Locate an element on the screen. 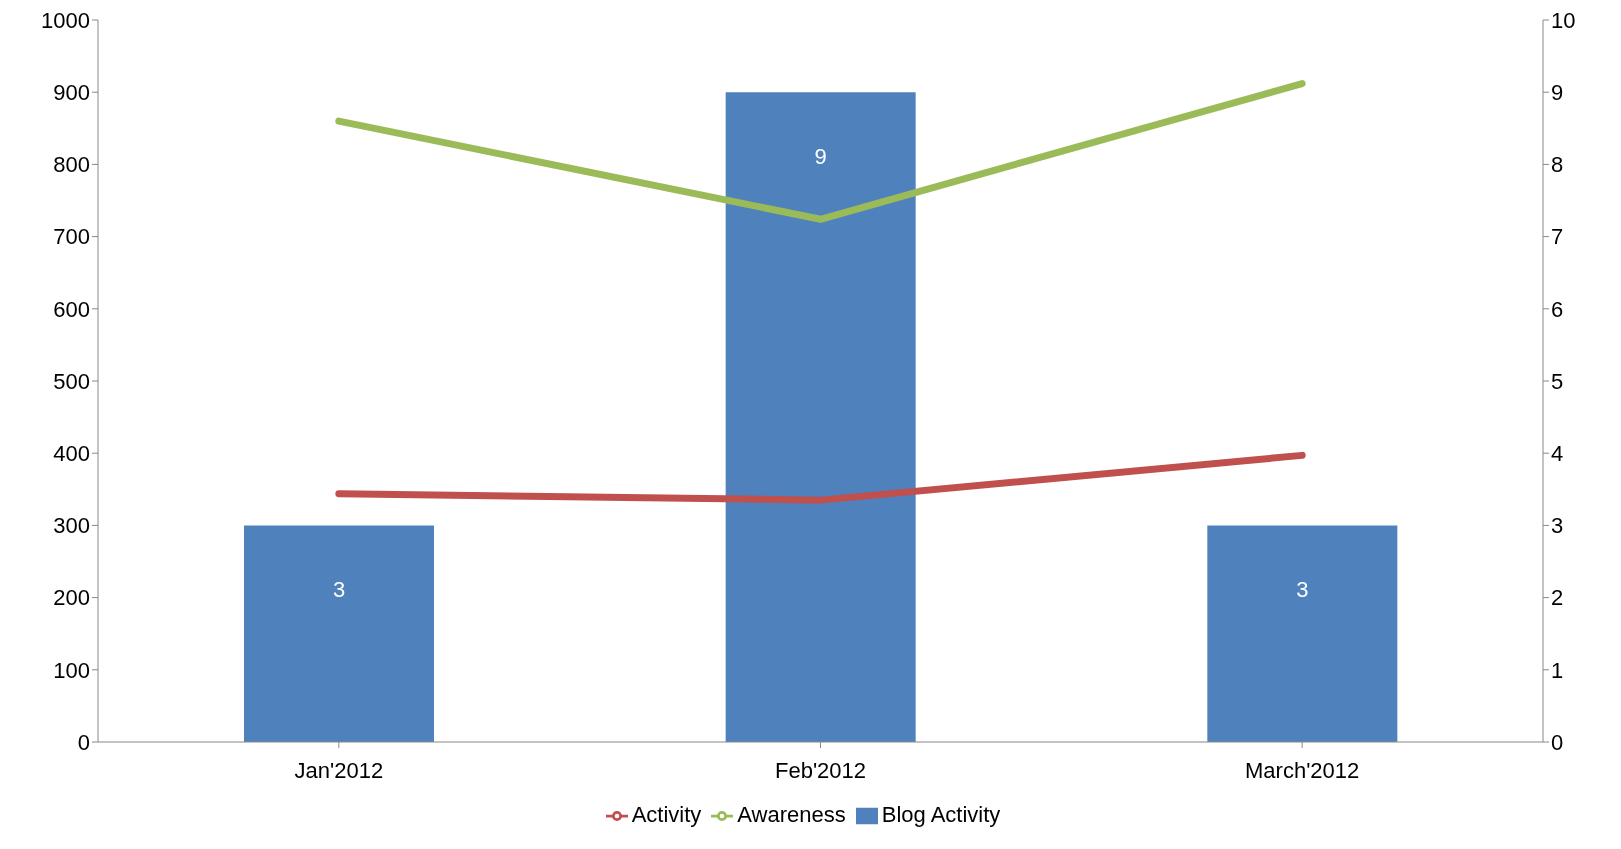 Image resolution: width=1621 pixels, height=849 pixels. y-tick-label: 200 is located at coordinates (71, 598).